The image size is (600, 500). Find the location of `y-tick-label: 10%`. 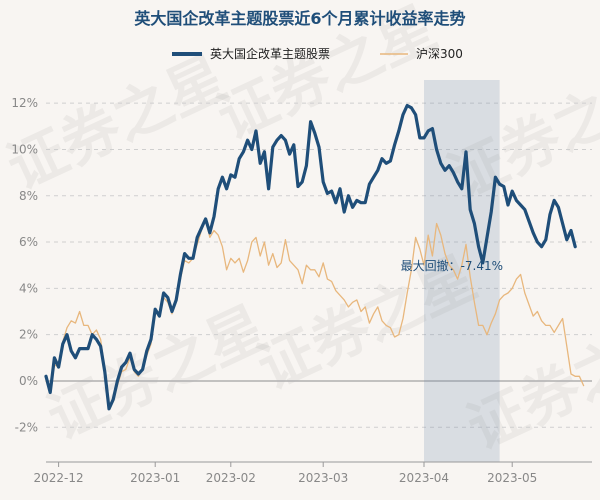

y-tick-label: 10% is located at coordinates (24, 149).